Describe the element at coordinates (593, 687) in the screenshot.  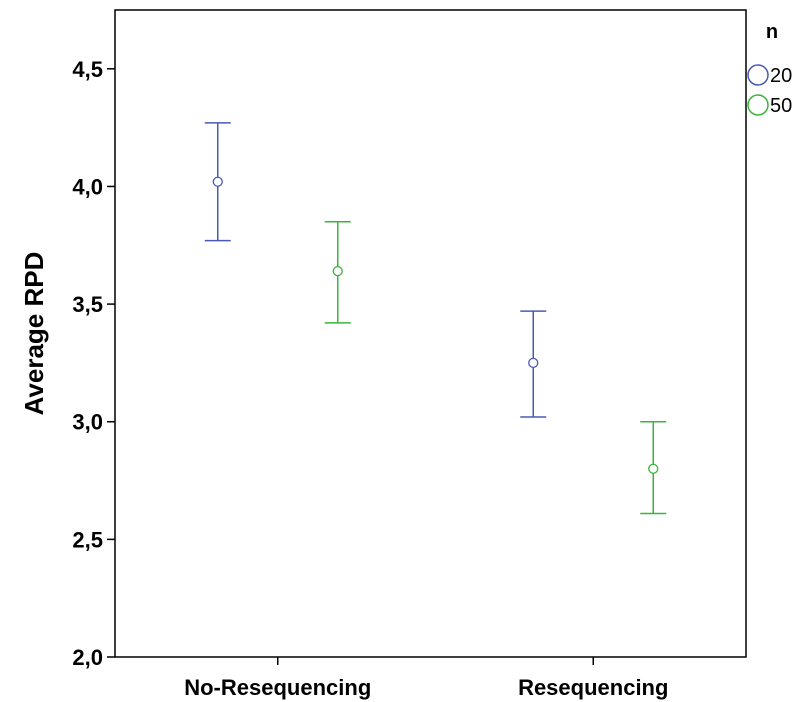
I see `x-tick-label: Resequencing` at that location.